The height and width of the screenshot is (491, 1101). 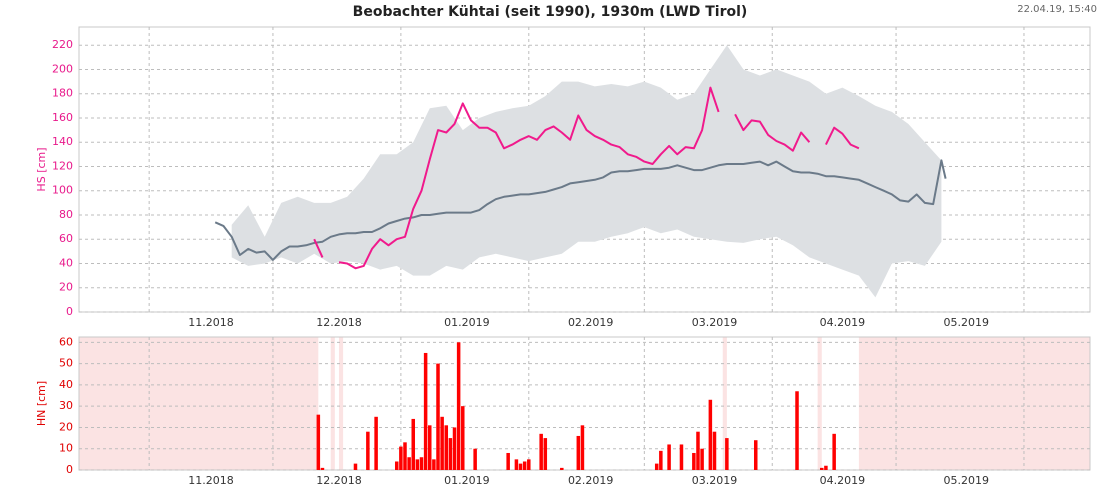 I want to click on y-tick-label: 160, so click(x=62, y=117).